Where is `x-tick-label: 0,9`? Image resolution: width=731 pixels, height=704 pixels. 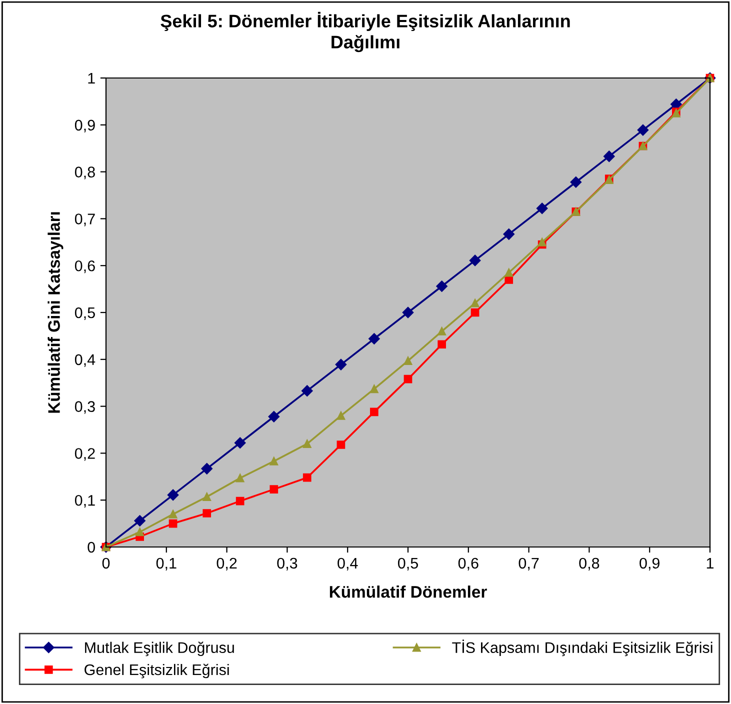 x-tick-label: 0,9 is located at coordinates (650, 564).